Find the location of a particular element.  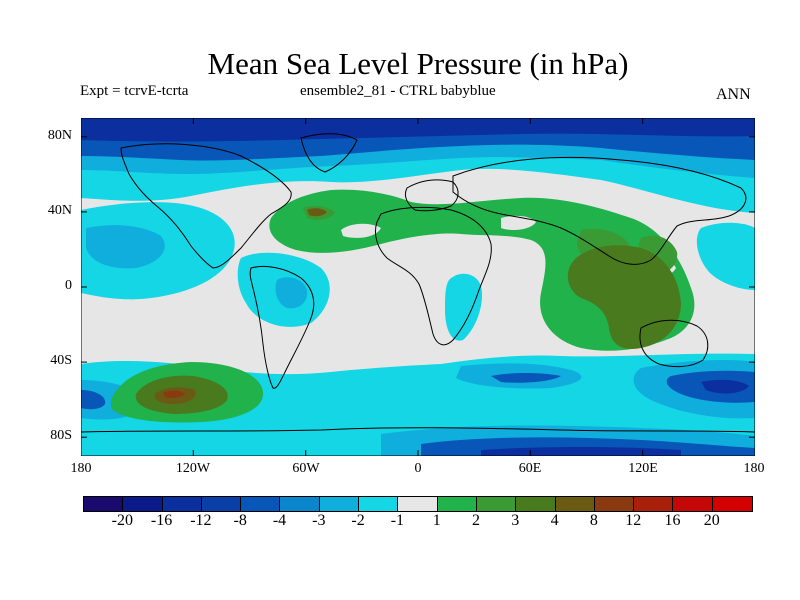

contour-south-band-dark is located at coordinates (418, 413).